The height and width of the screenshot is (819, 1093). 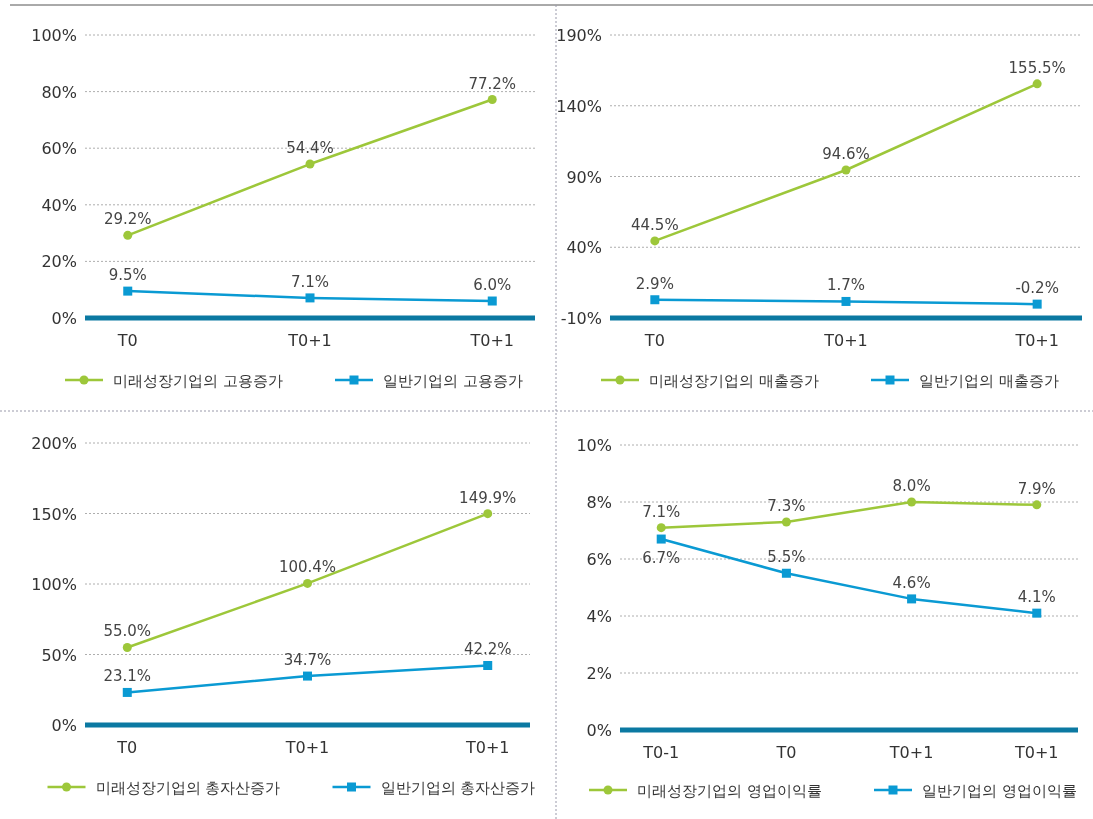 I want to click on y-tick-label: 4%, so click(x=599, y=616).